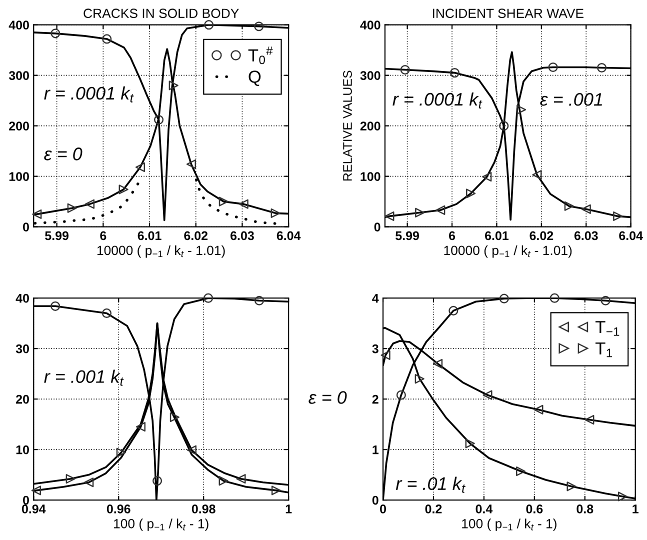 This screenshot has width=647, height=540. Describe the element at coordinates (22, 449) in the screenshot. I see `y-tick-label: 10` at that location.